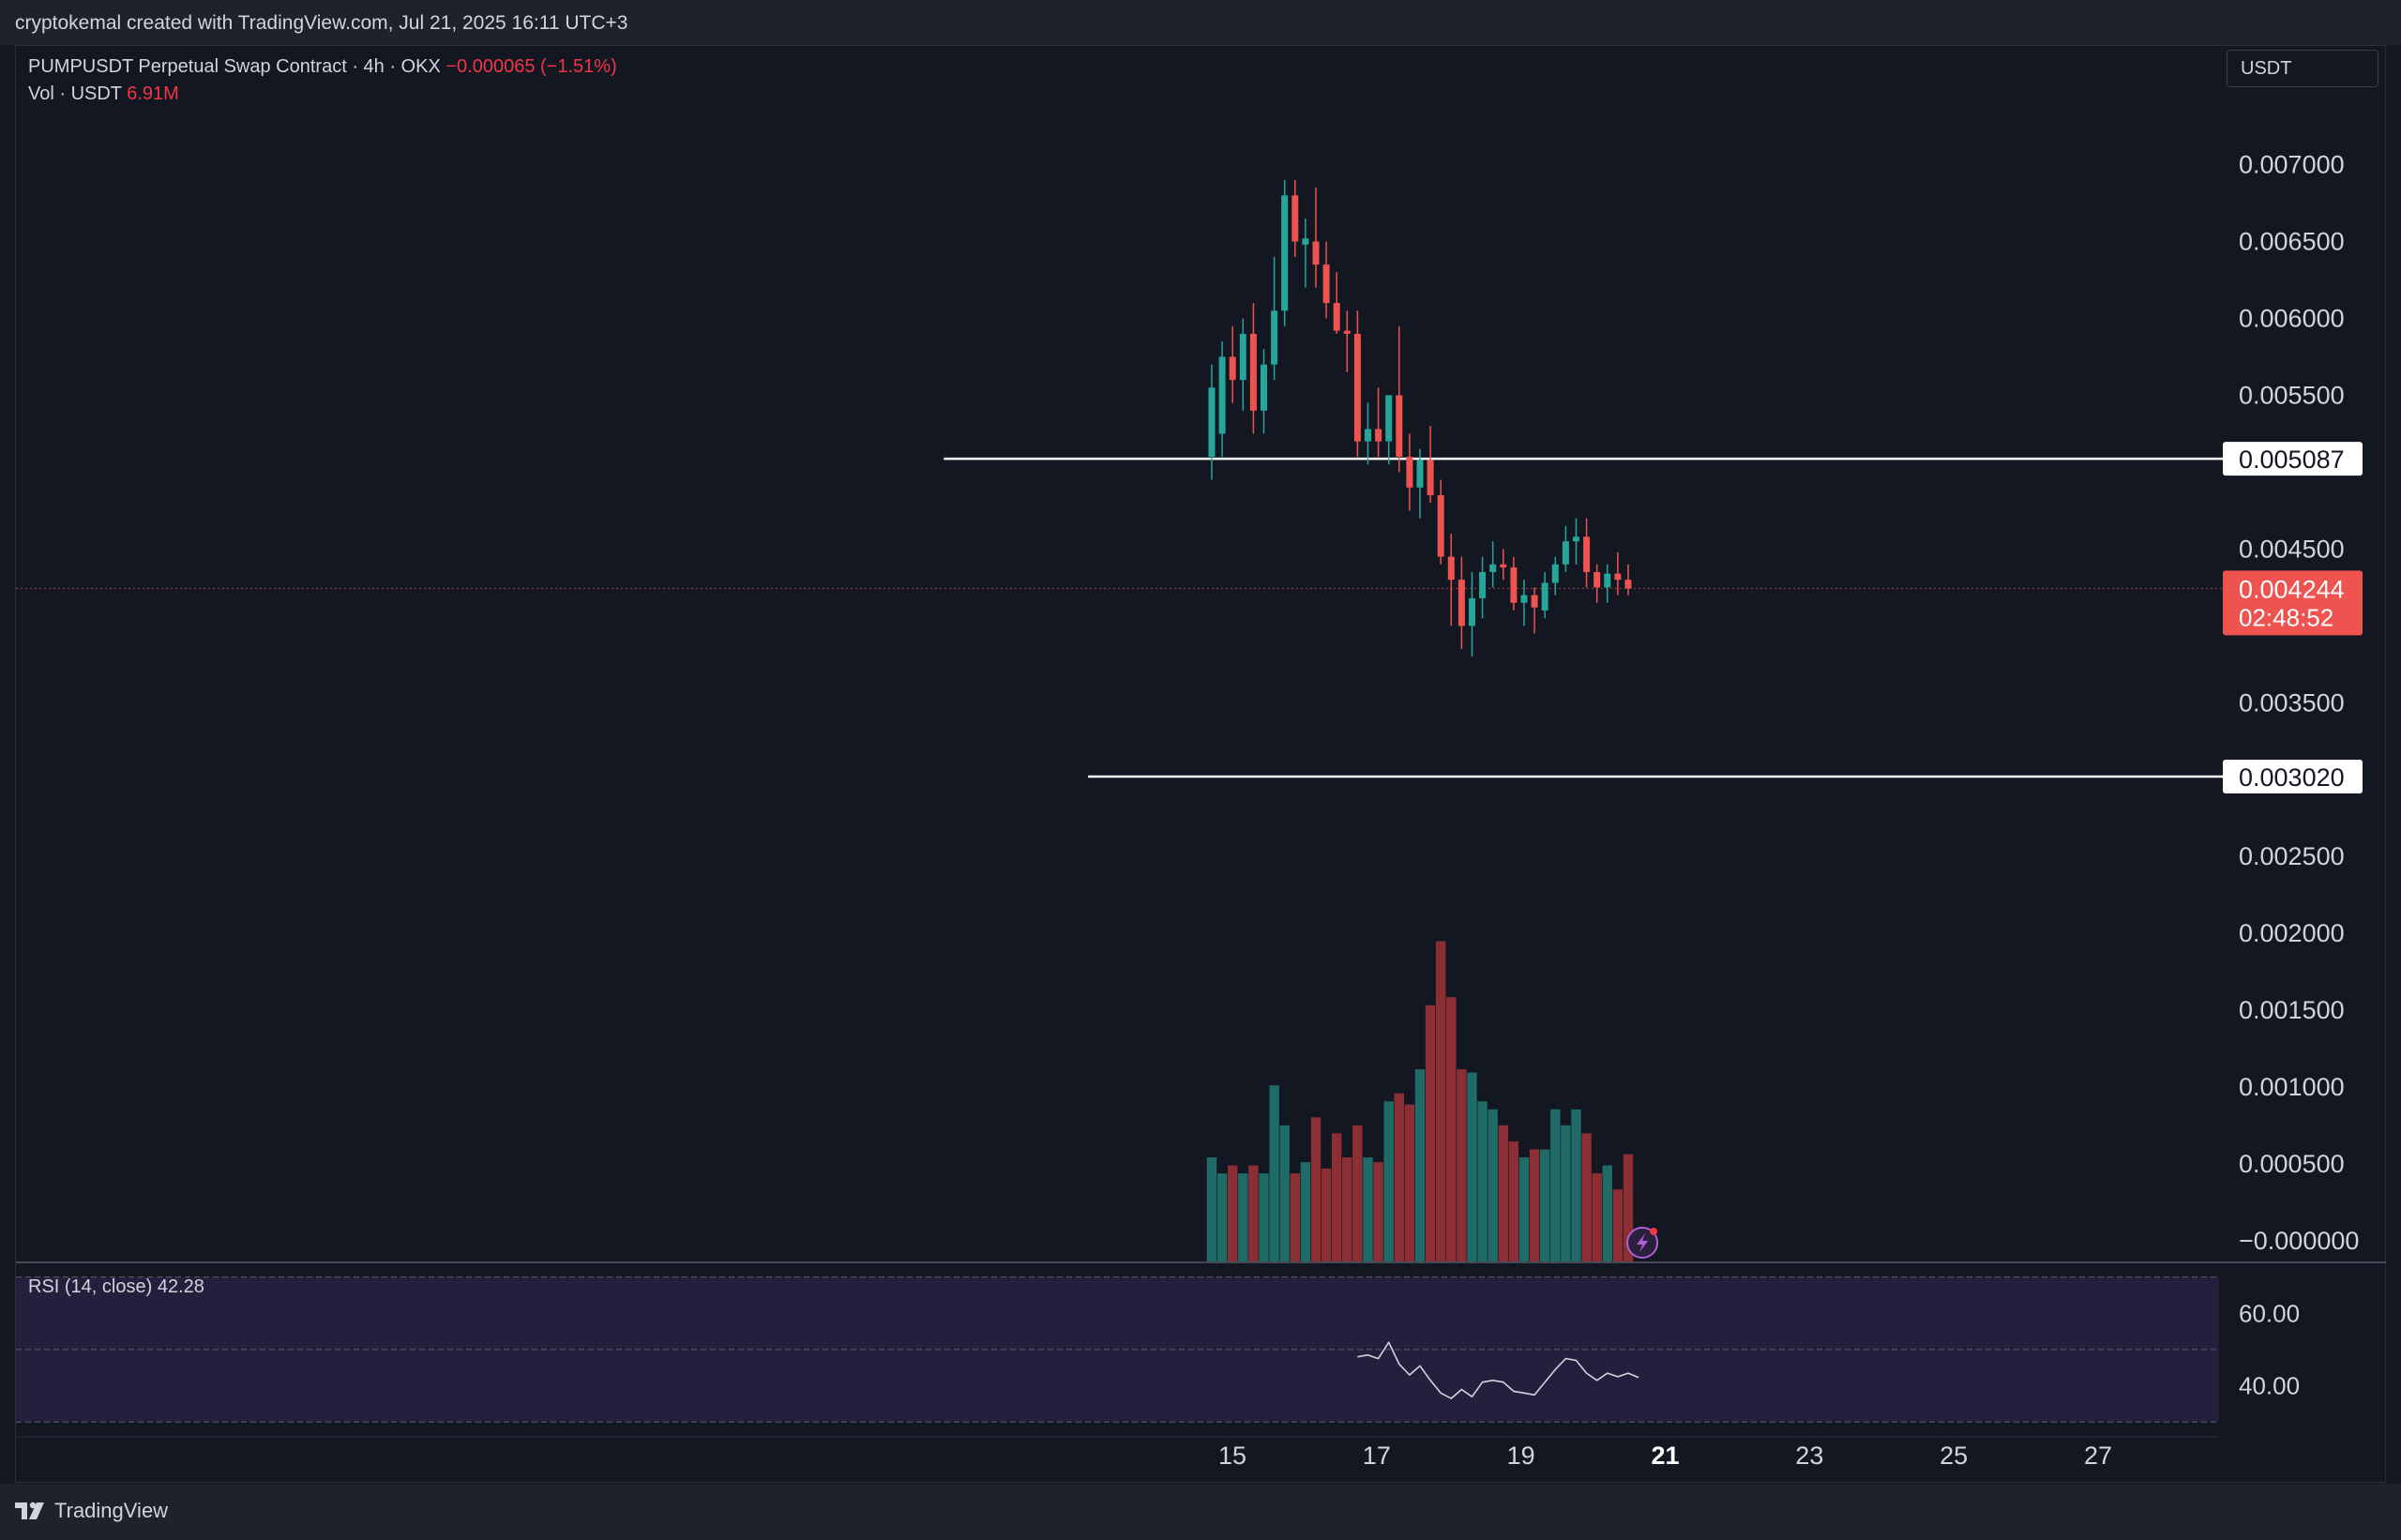 This screenshot has width=2401, height=1540. What do you see at coordinates (1954, 1456) in the screenshot?
I see `time-tick-label: 25` at bounding box center [1954, 1456].